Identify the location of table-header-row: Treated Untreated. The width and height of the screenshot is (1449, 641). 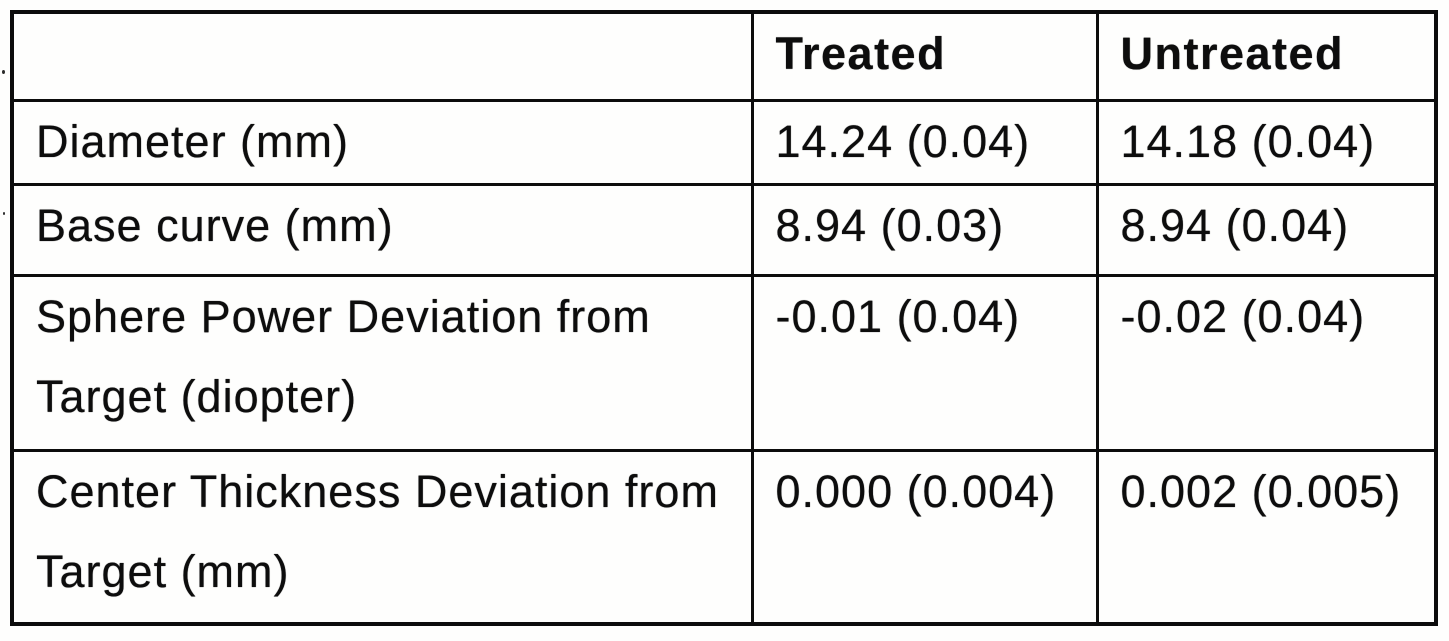
(724, 56).